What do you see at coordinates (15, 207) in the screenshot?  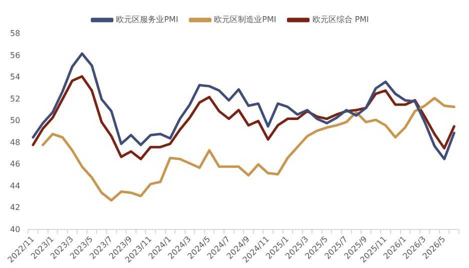 I see `y-tick-label: 42` at bounding box center [15, 207].